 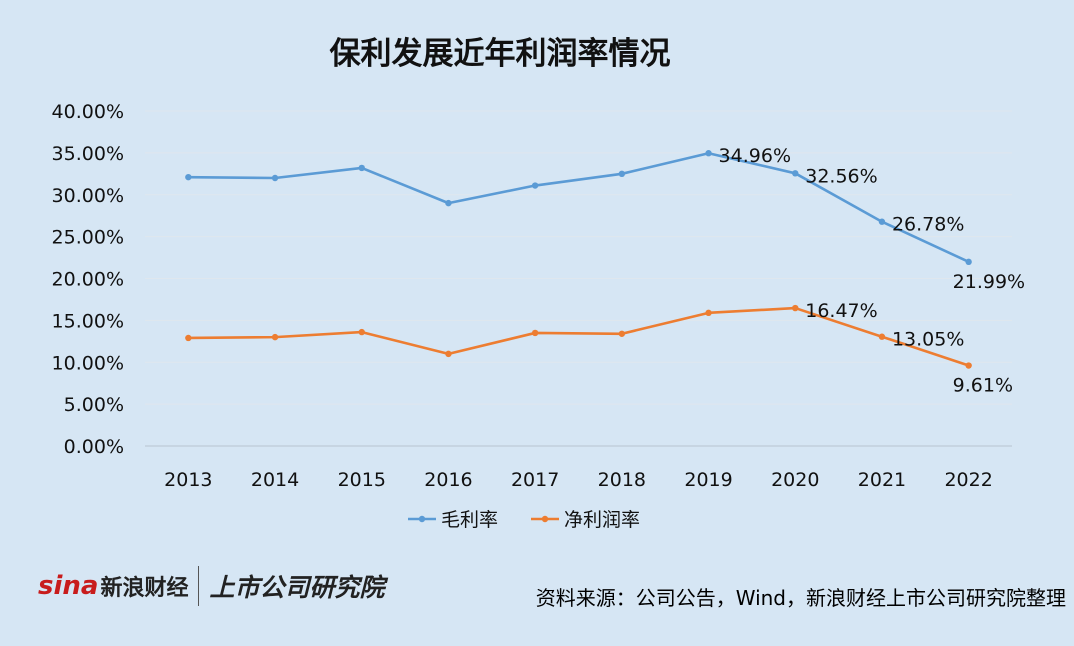 I want to click on x-tick-label: 2018, so click(x=622, y=480).